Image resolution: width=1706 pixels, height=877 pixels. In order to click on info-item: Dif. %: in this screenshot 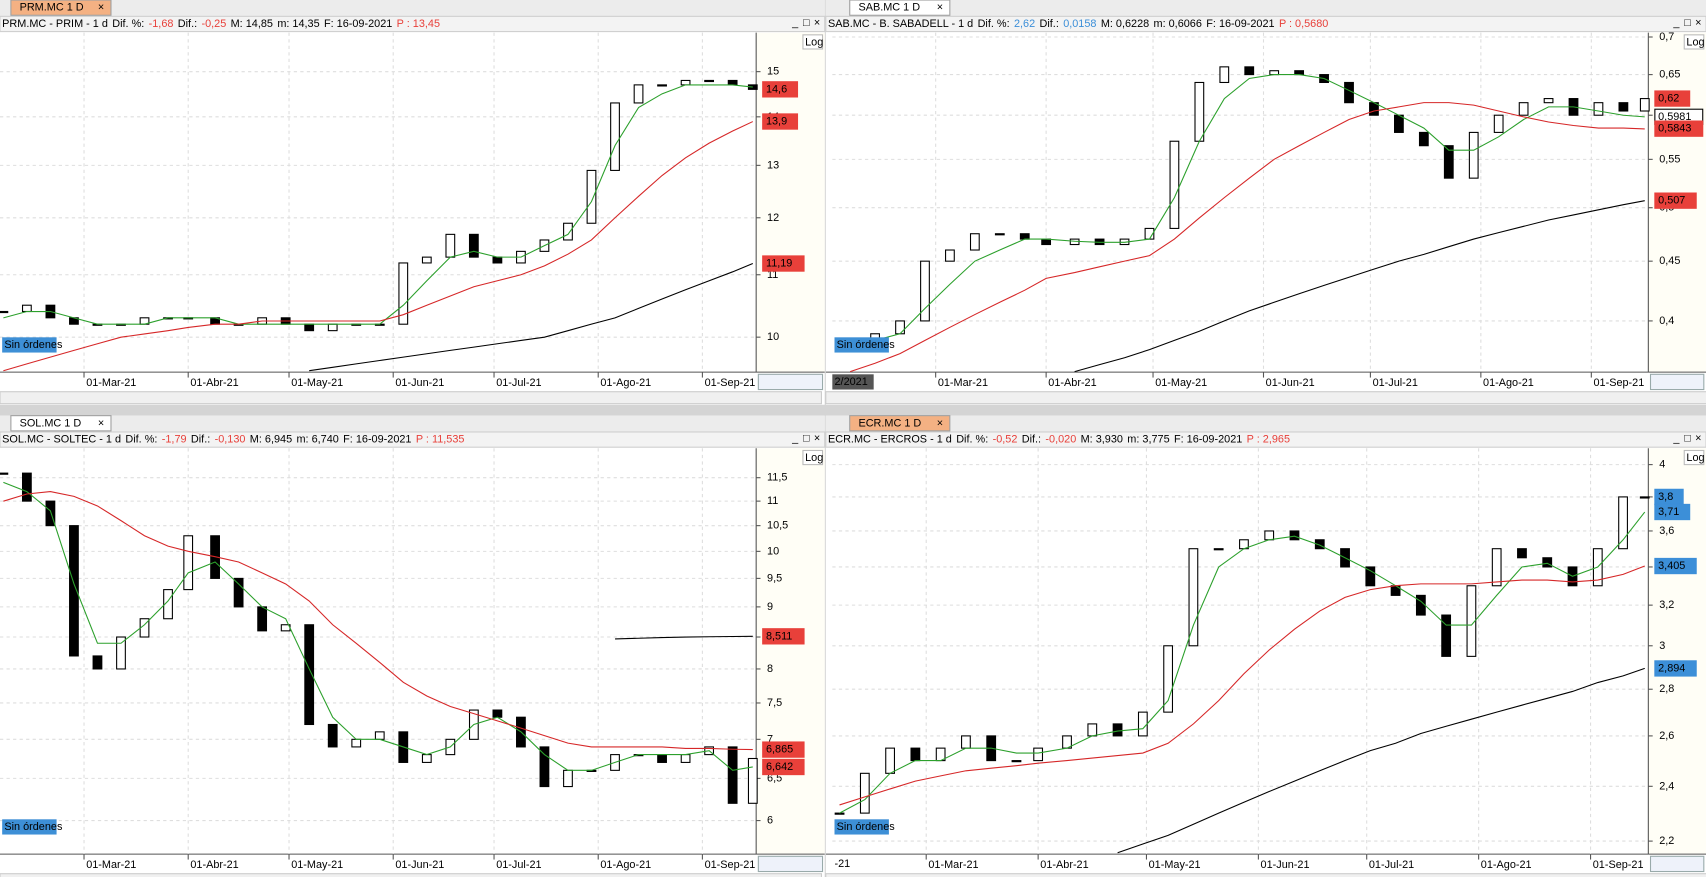, I will do `click(994, 24)`.